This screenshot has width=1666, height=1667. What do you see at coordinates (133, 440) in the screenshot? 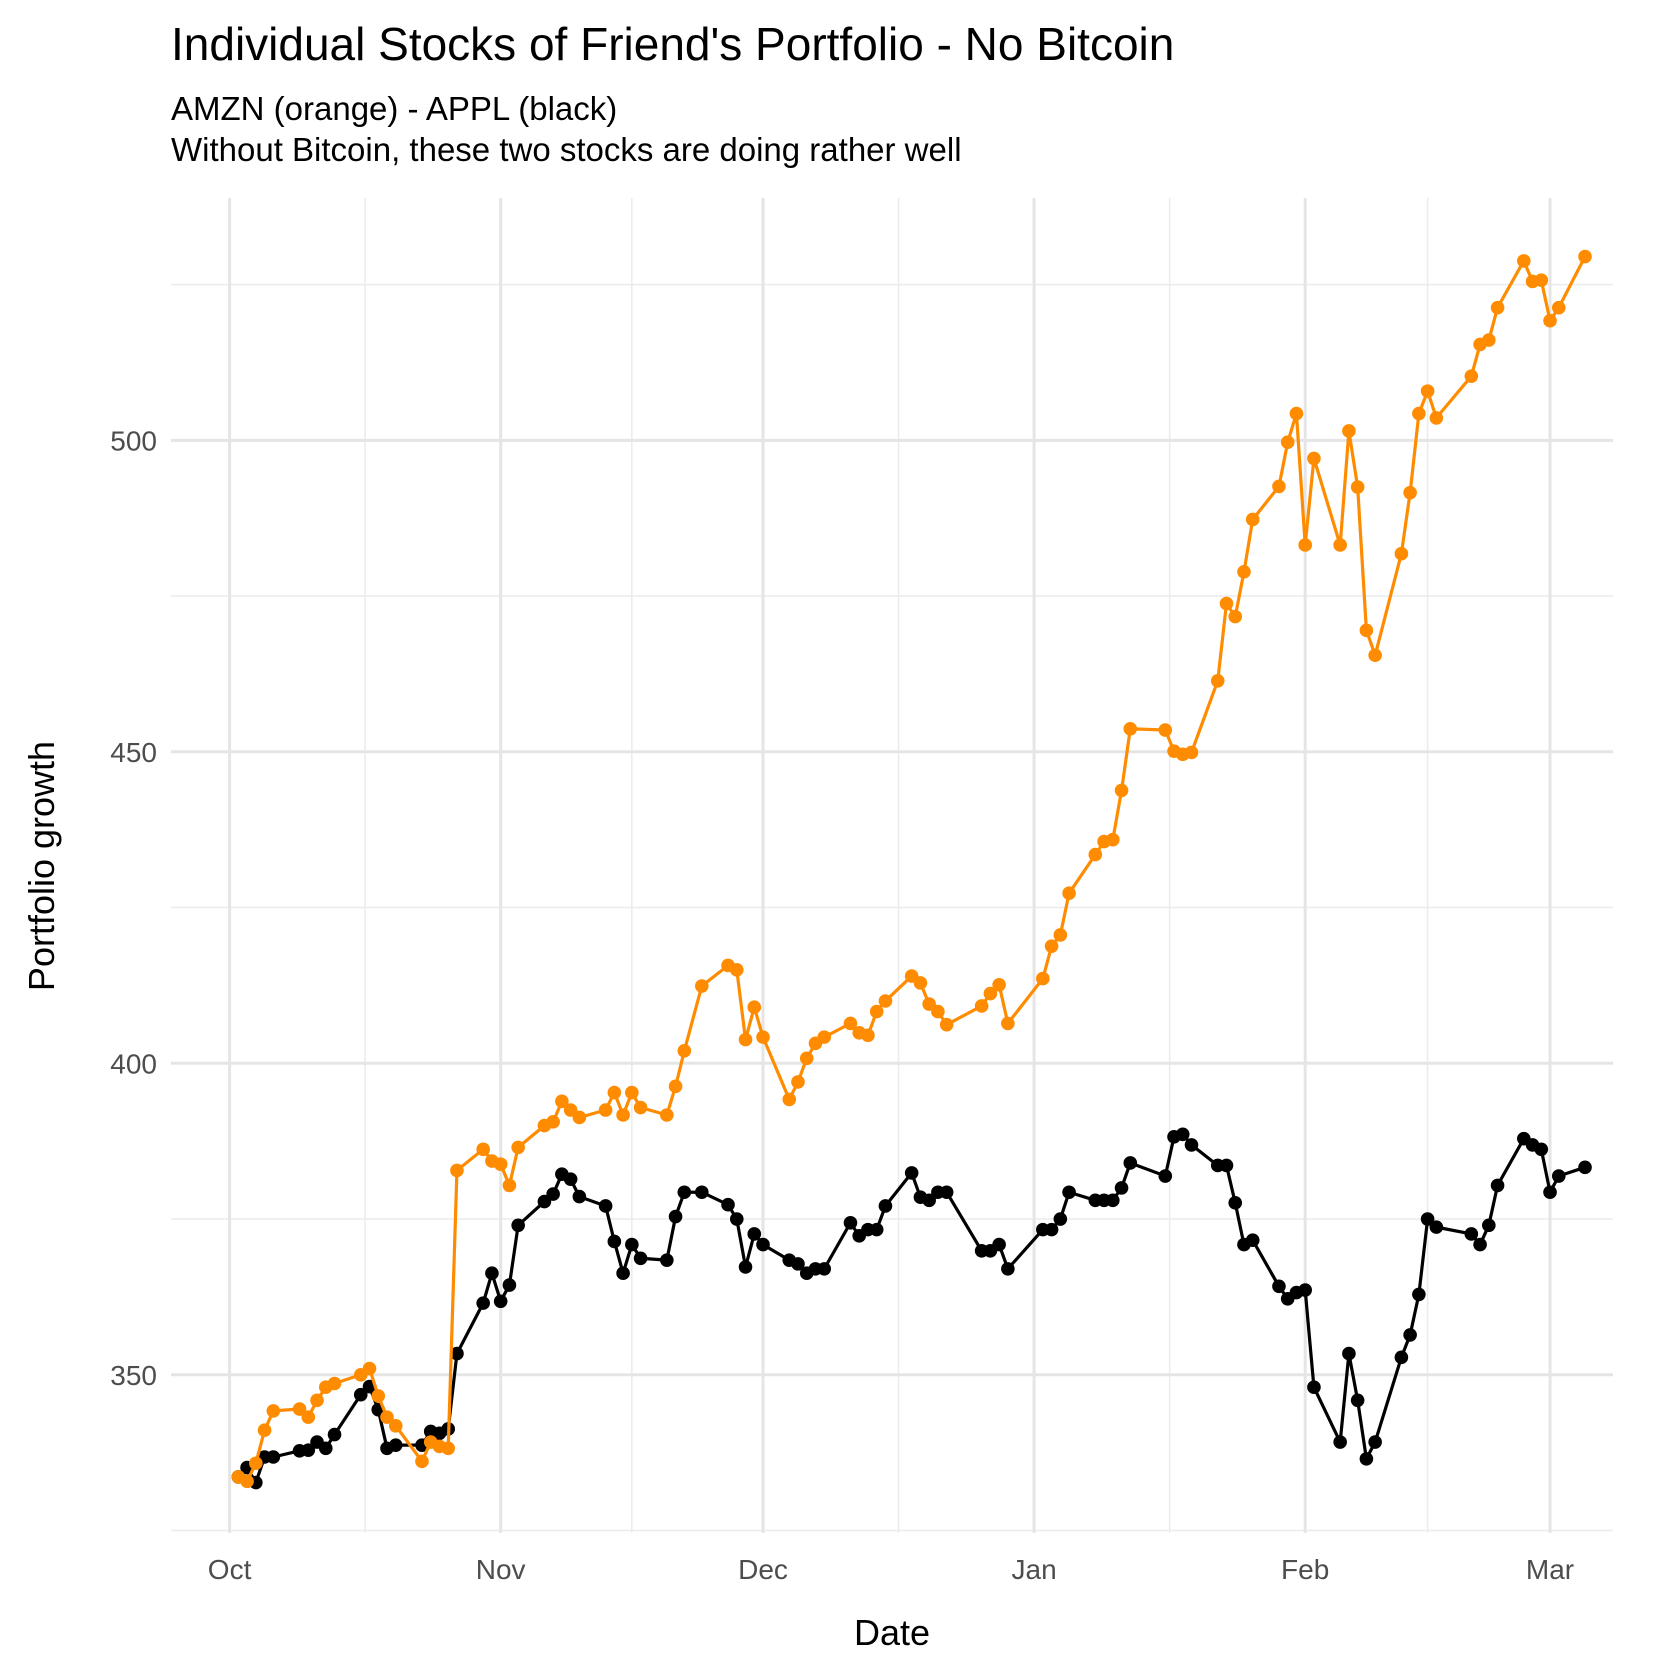
I see `y-tick-label: 500` at bounding box center [133, 440].